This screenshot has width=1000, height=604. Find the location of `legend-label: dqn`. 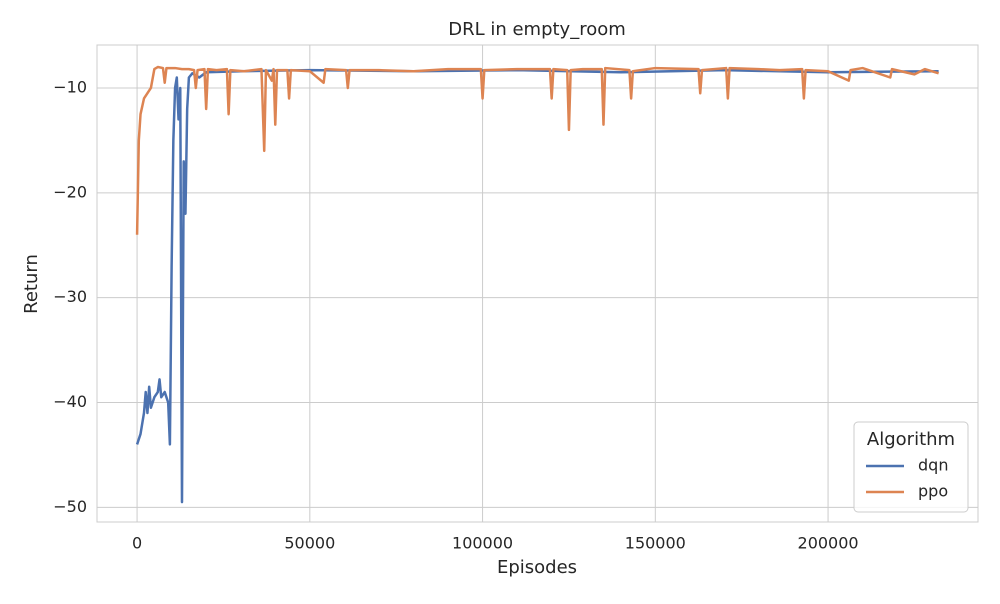

legend-label: dqn is located at coordinates (933, 465).